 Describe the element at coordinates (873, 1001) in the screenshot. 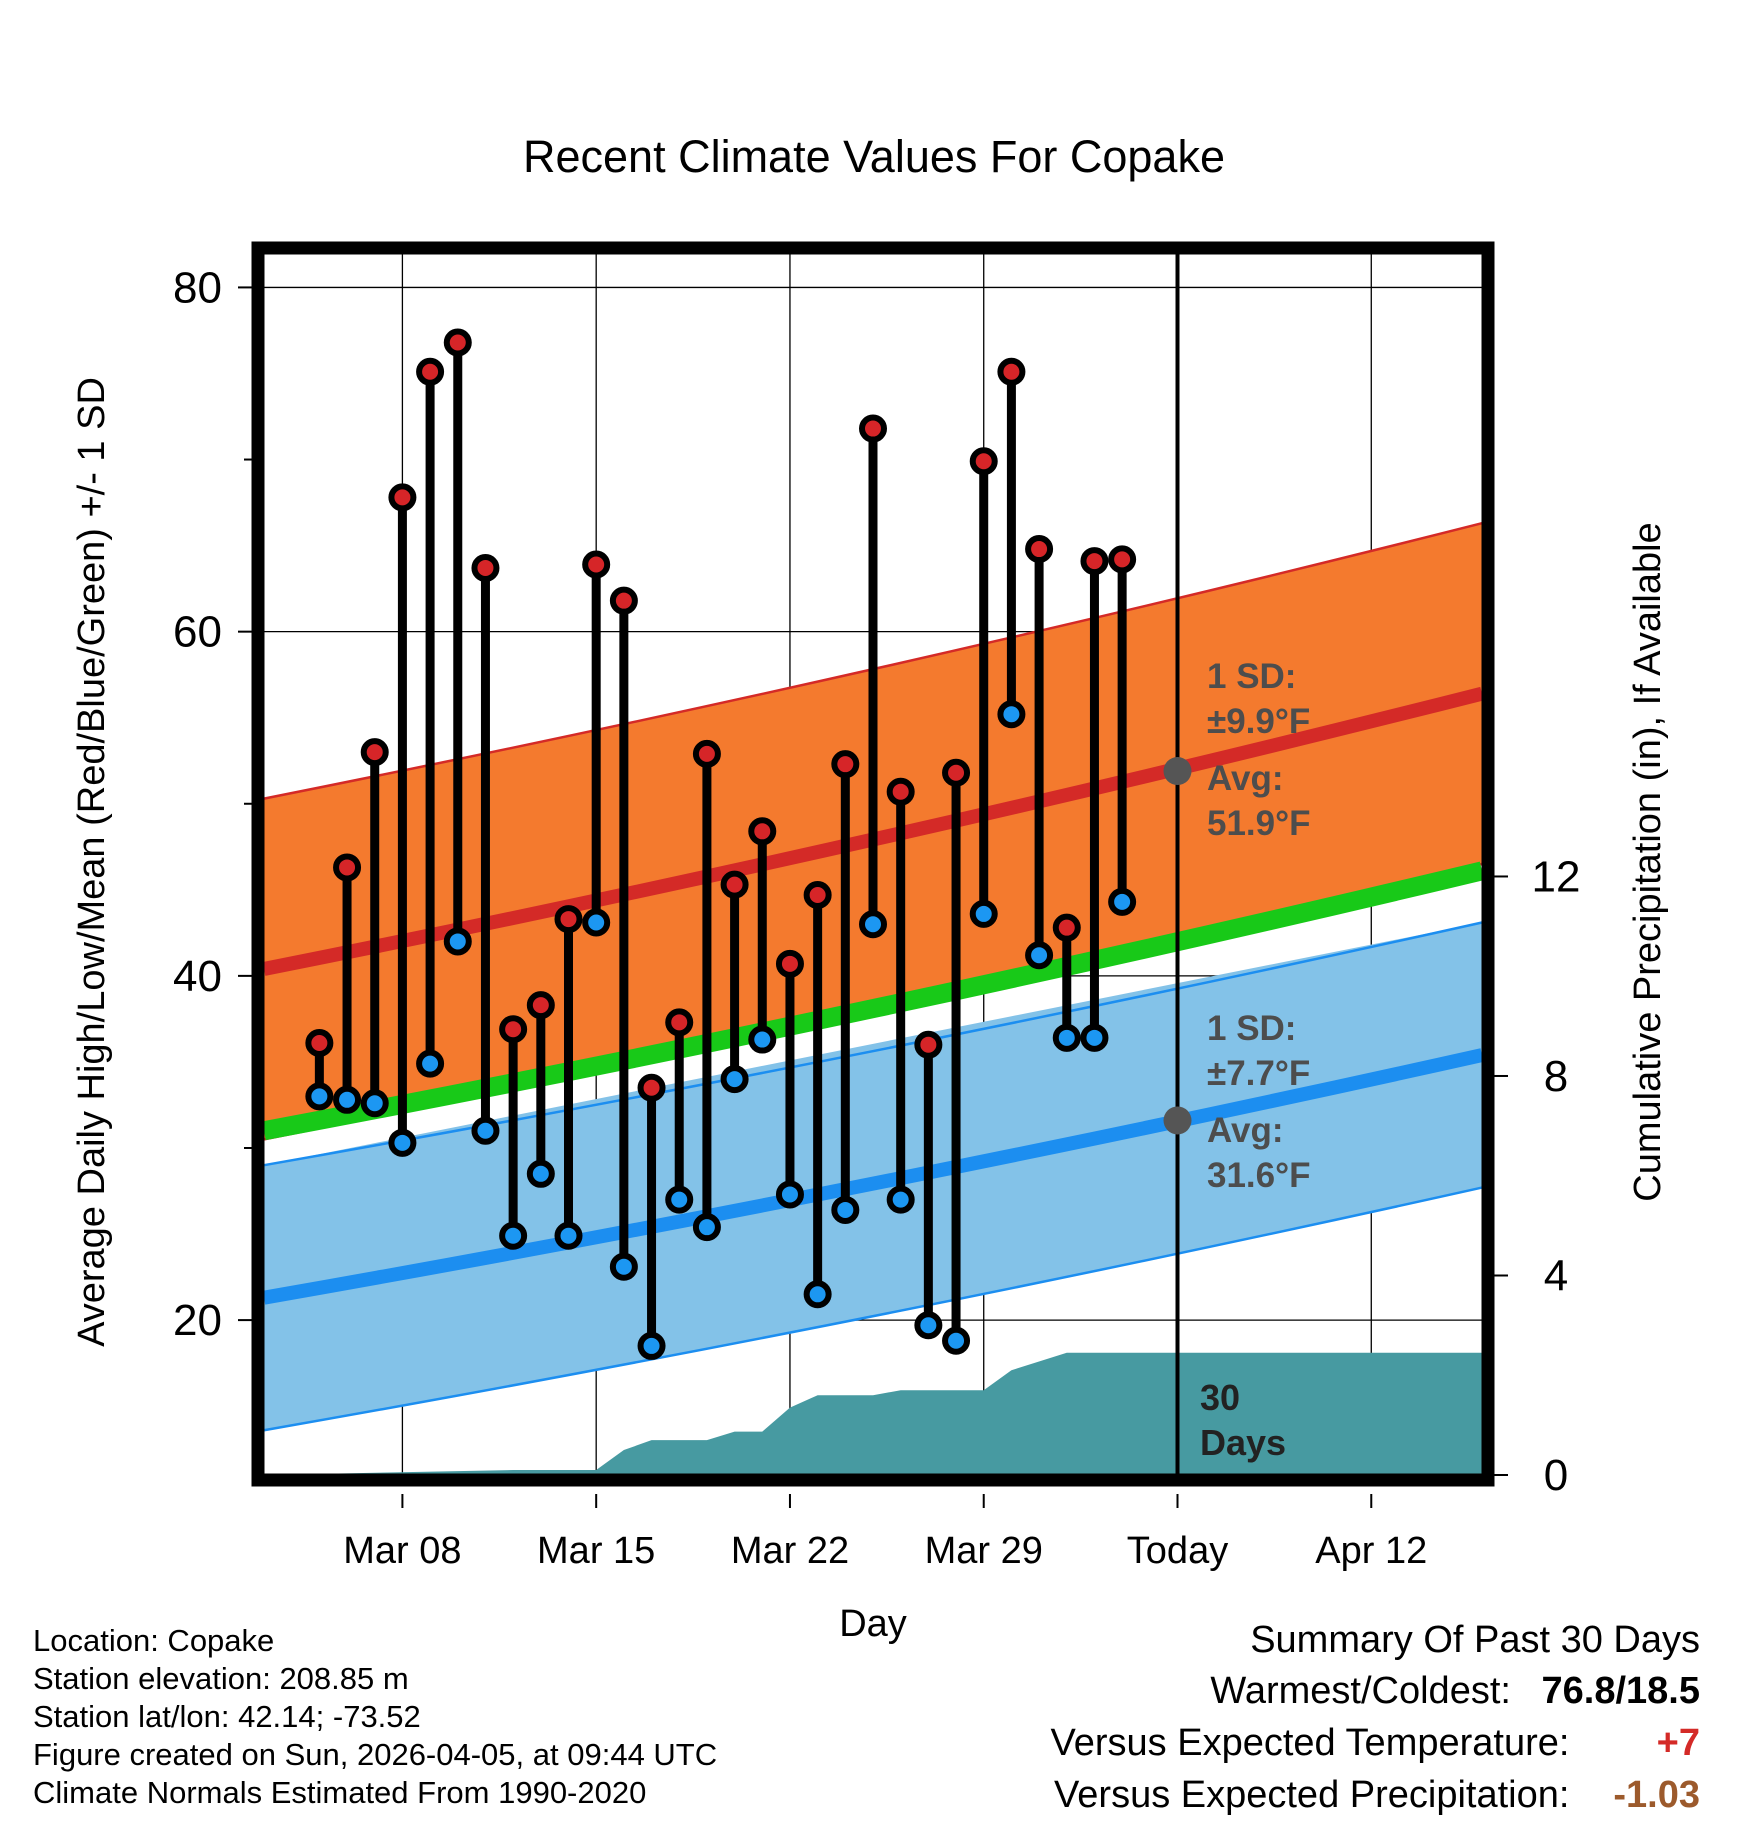

I see `normal-mean-line` at that location.